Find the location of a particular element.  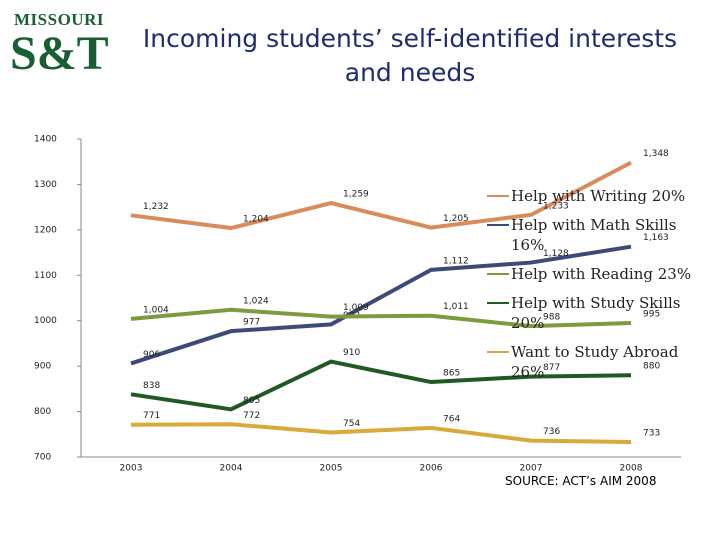

data-label: 910 is located at coordinates (351, 353).